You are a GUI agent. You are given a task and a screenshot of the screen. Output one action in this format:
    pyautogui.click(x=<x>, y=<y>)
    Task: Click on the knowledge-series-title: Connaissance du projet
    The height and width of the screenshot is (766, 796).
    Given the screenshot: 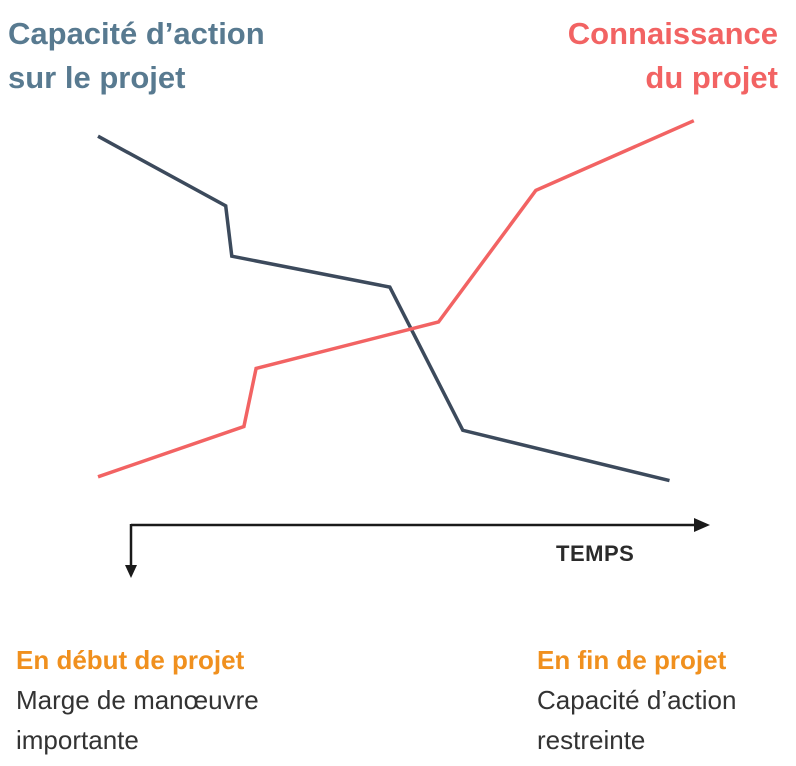 What is the action you would take?
    pyautogui.click(x=673, y=56)
    